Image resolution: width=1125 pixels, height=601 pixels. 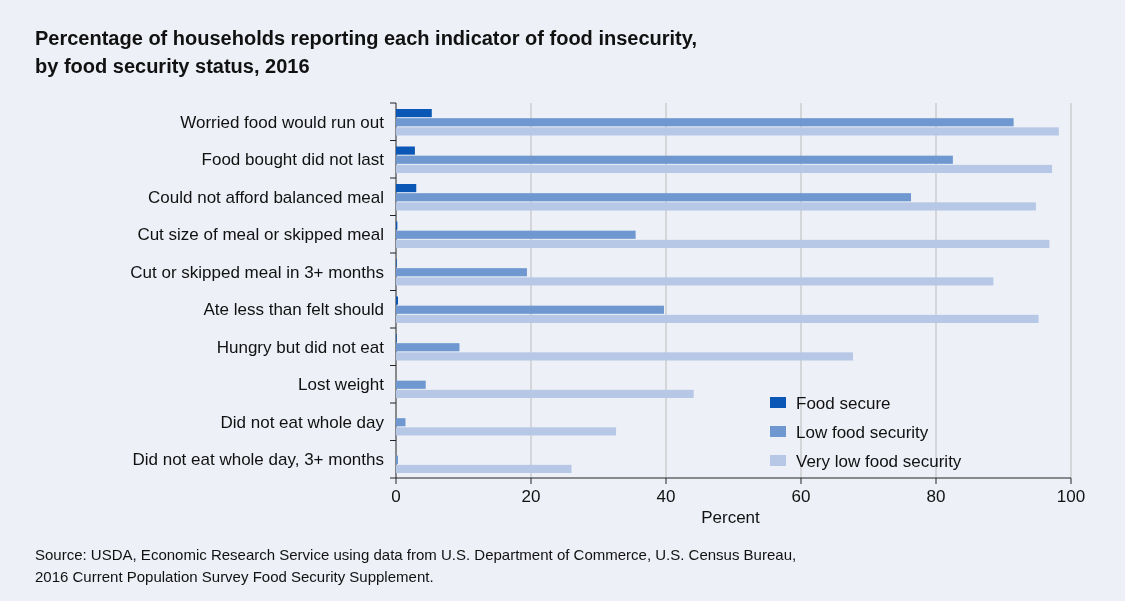 I want to click on x-tick-label: 80, so click(x=936, y=496).